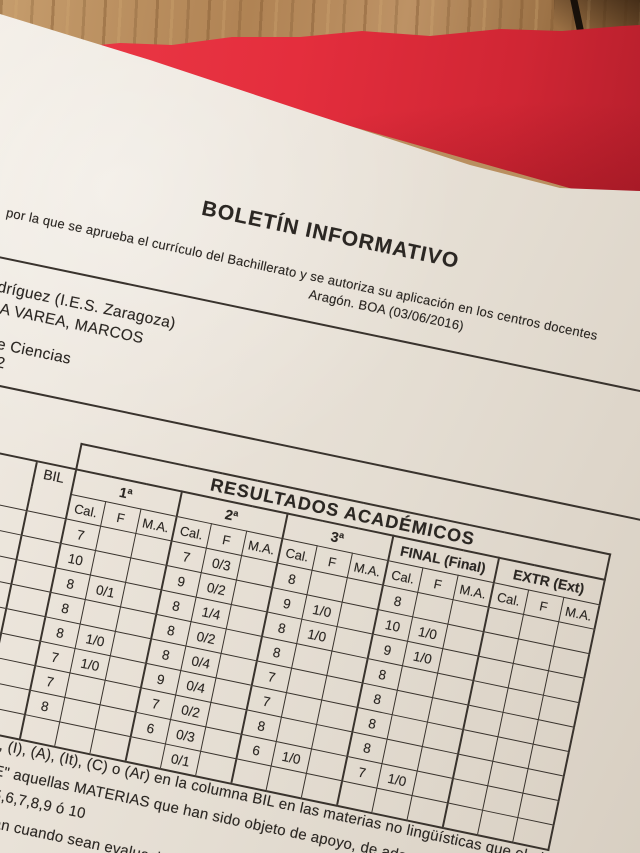 Image resolution: width=640 pixels, height=853 pixels. I want to click on info-line-branch: de Ciencias, so click(36, 350).